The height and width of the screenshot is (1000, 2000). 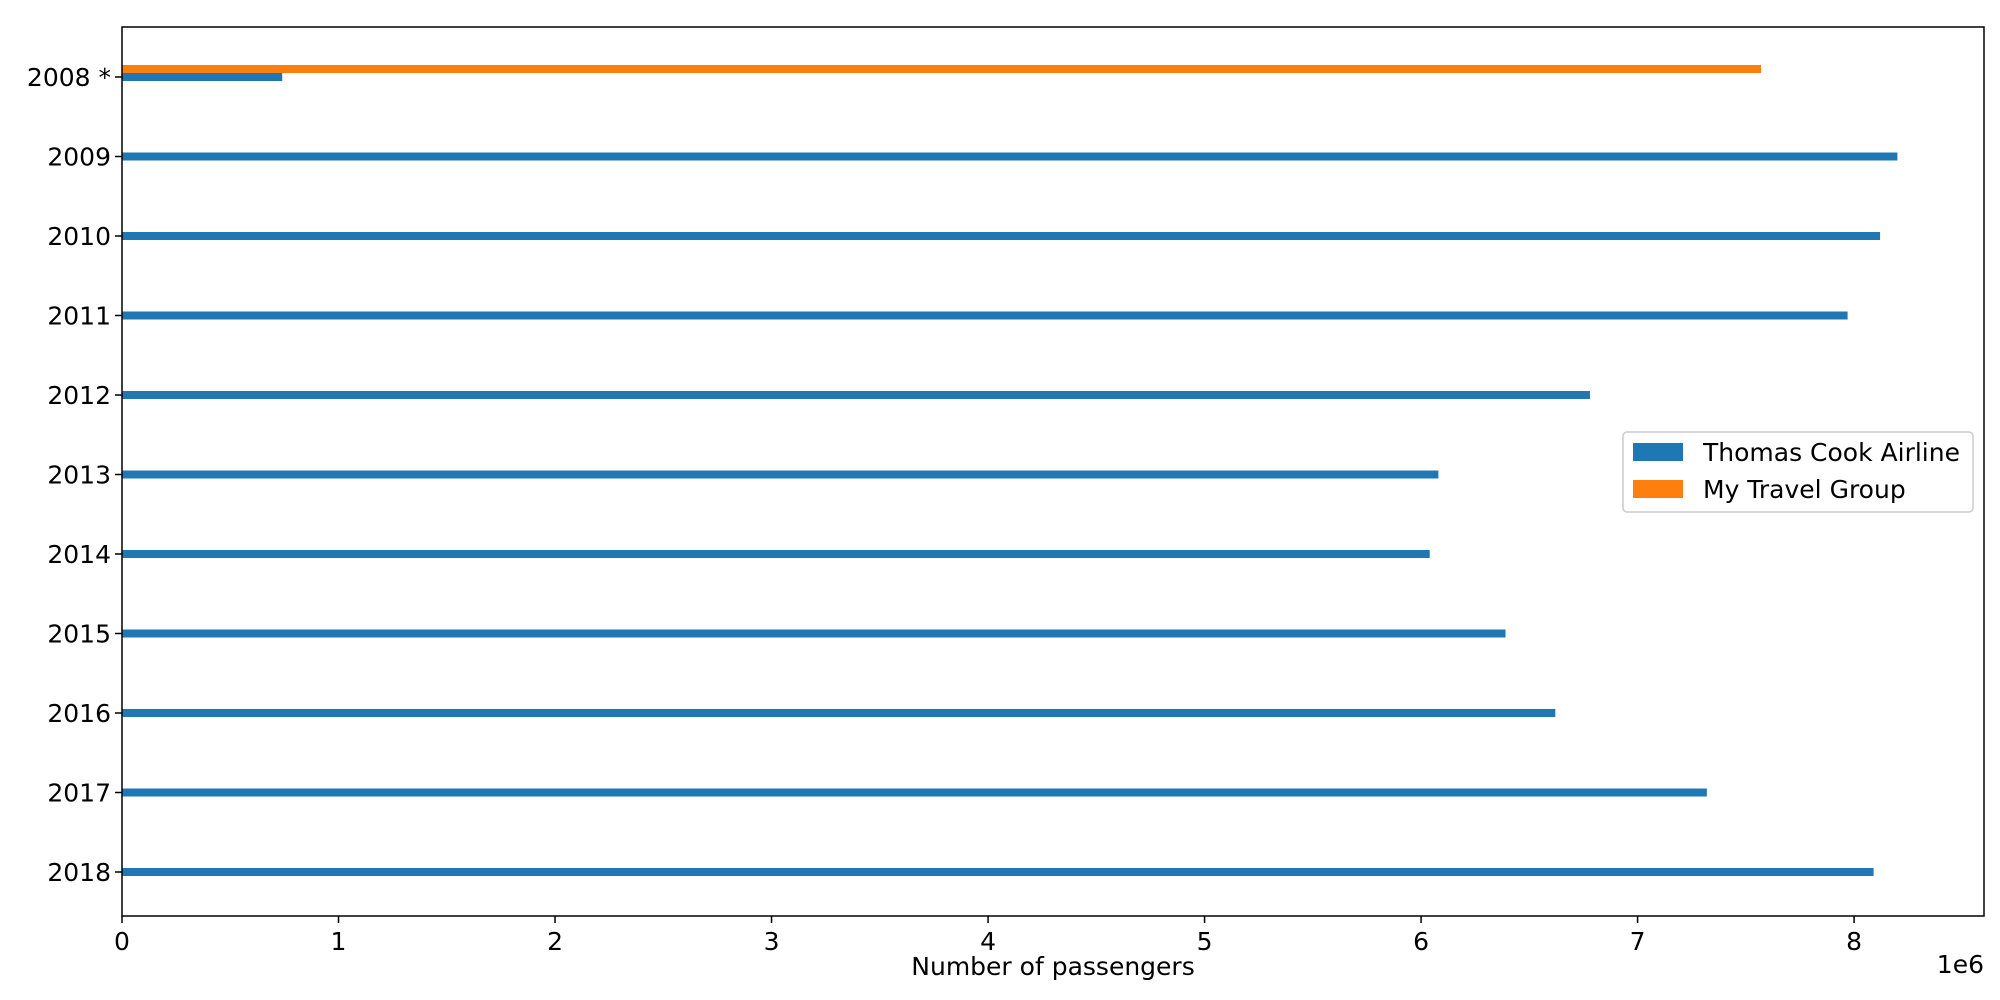 What do you see at coordinates (780, 474) in the screenshot?
I see `bar-thomas-cook-airline-2013` at bounding box center [780, 474].